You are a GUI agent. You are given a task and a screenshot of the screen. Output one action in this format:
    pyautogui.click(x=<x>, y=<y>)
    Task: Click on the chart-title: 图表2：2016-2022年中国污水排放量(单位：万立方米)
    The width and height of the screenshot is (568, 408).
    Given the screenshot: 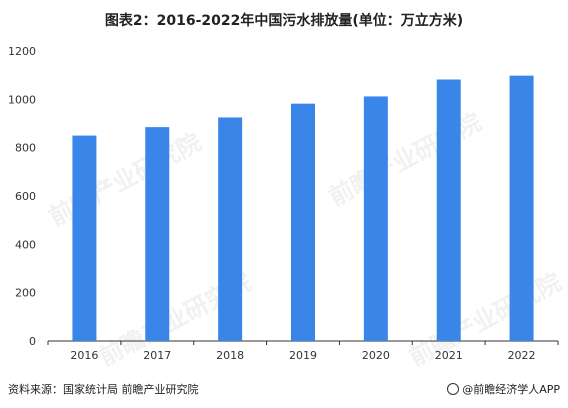 What is the action you would take?
    pyautogui.click(x=284, y=21)
    